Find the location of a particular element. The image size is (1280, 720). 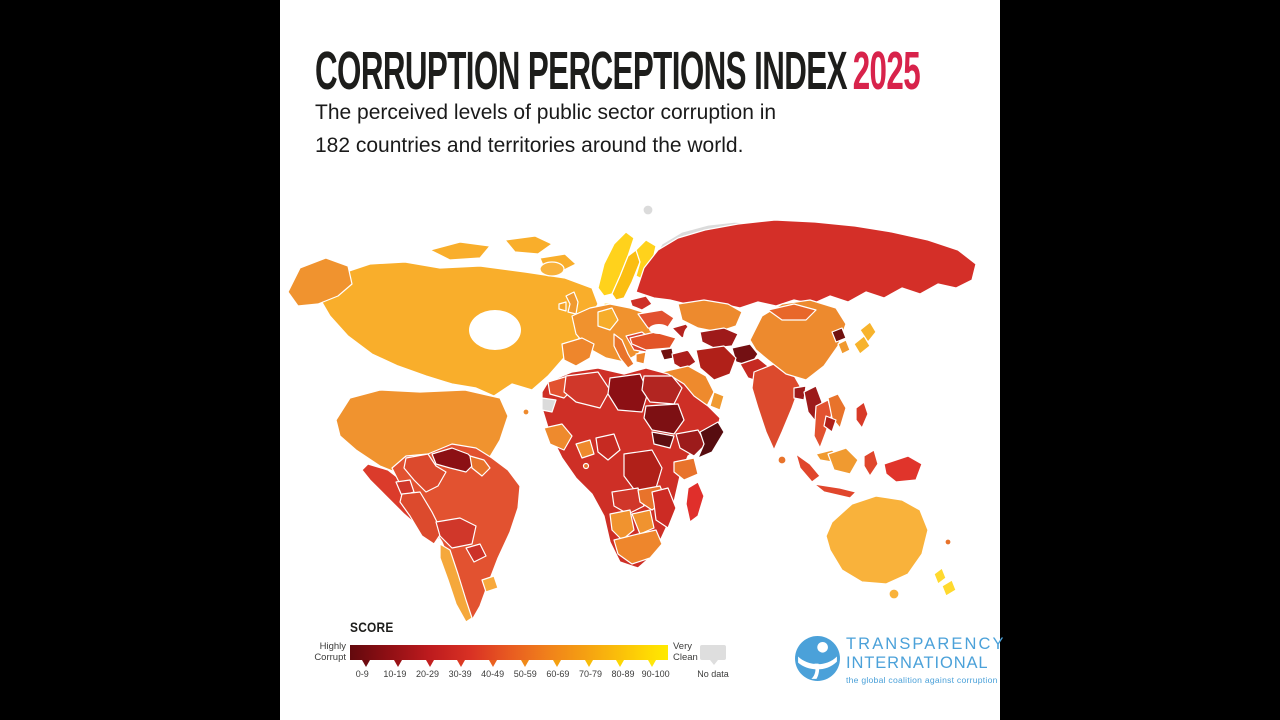

tick-label-8: 80-89 is located at coordinates (623, 674).